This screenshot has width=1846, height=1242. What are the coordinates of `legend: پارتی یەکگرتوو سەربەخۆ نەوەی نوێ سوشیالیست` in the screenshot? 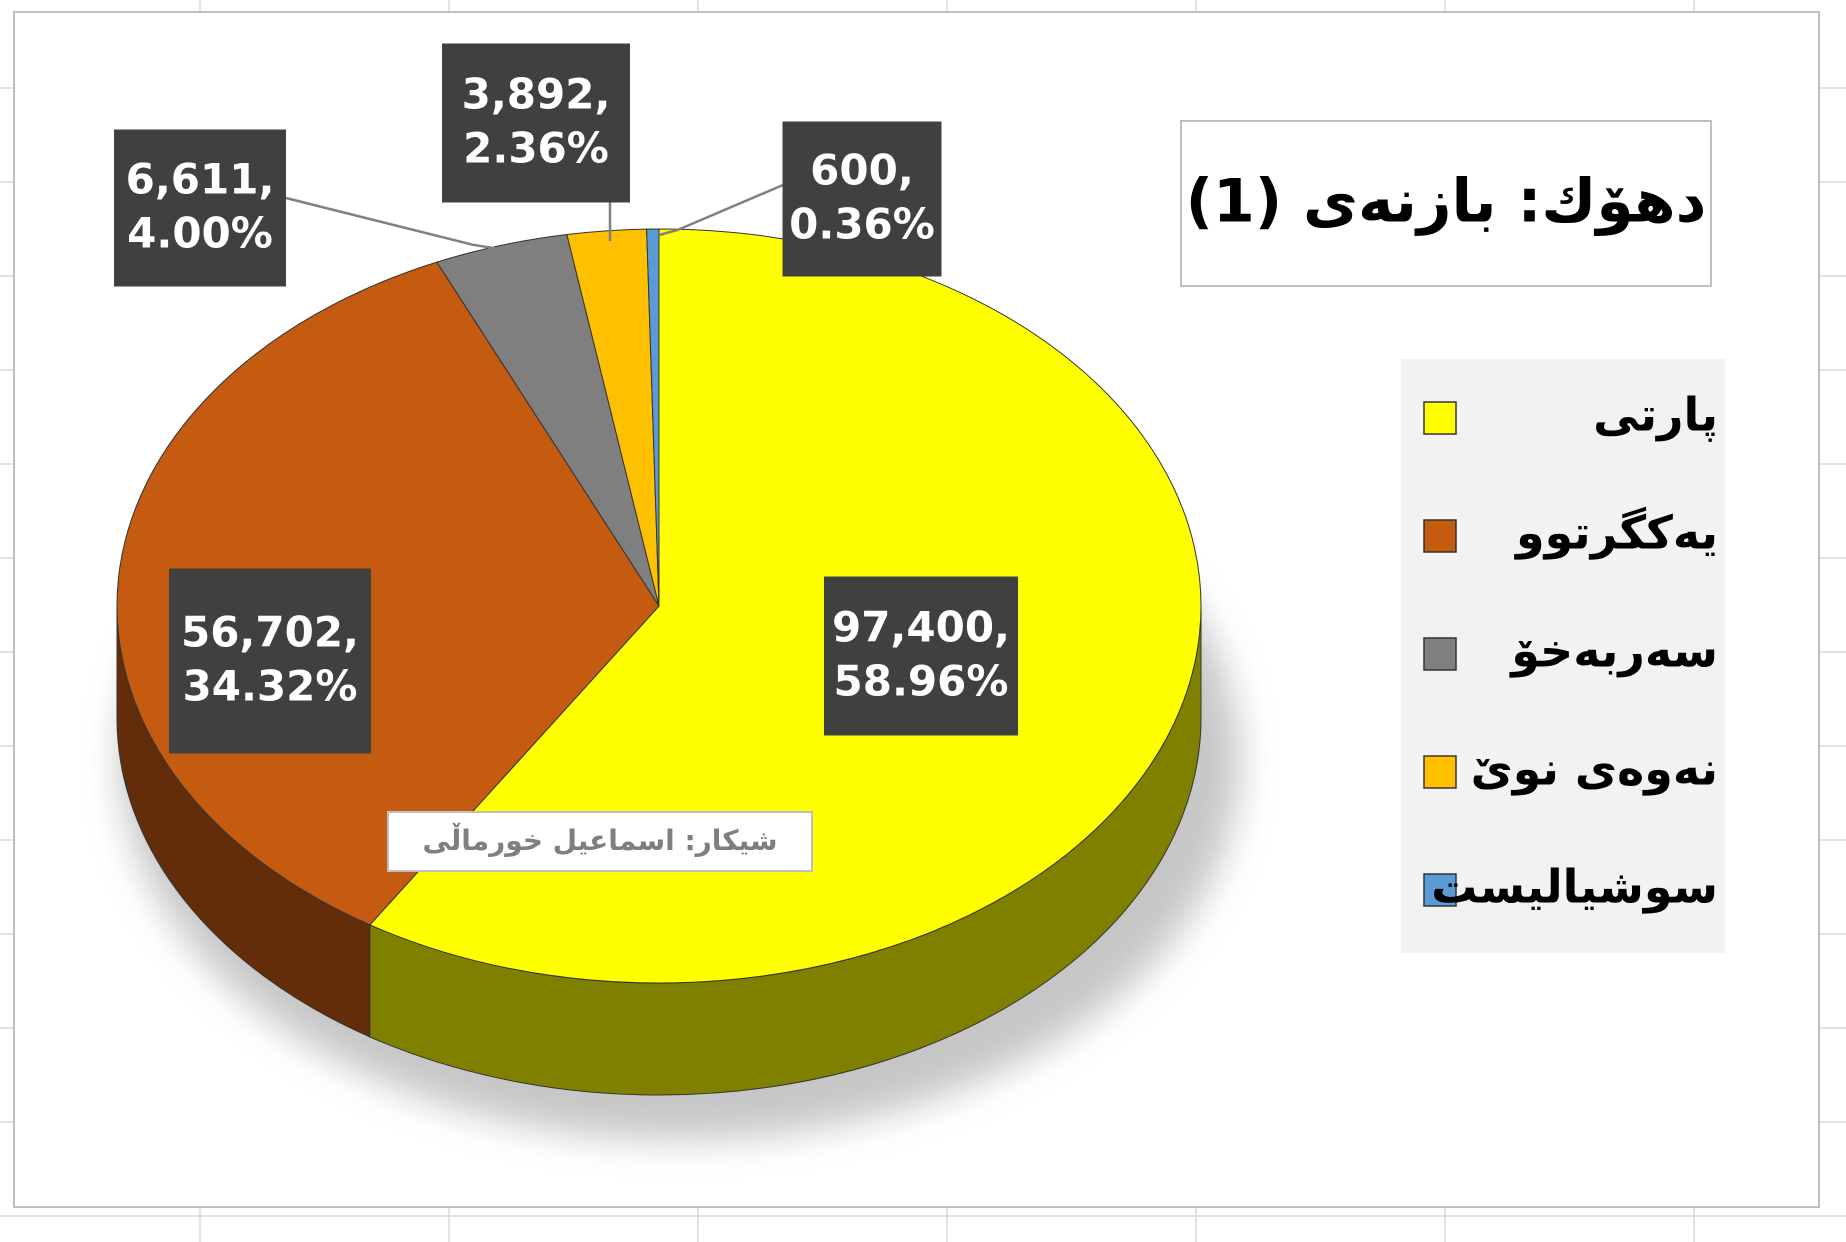 It's located at (1570, 651).